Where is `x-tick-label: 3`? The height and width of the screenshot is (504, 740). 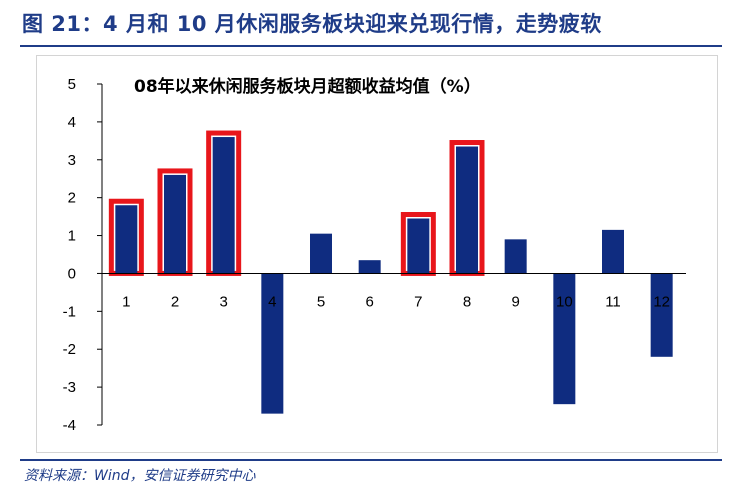 x-tick-label: 3 is located at coordinates (223, 301).